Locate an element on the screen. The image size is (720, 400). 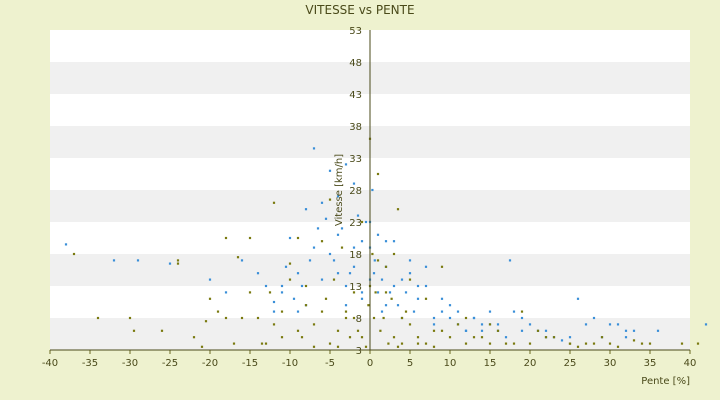
x-tick-label: -10 is located at coordinates (290, 363).